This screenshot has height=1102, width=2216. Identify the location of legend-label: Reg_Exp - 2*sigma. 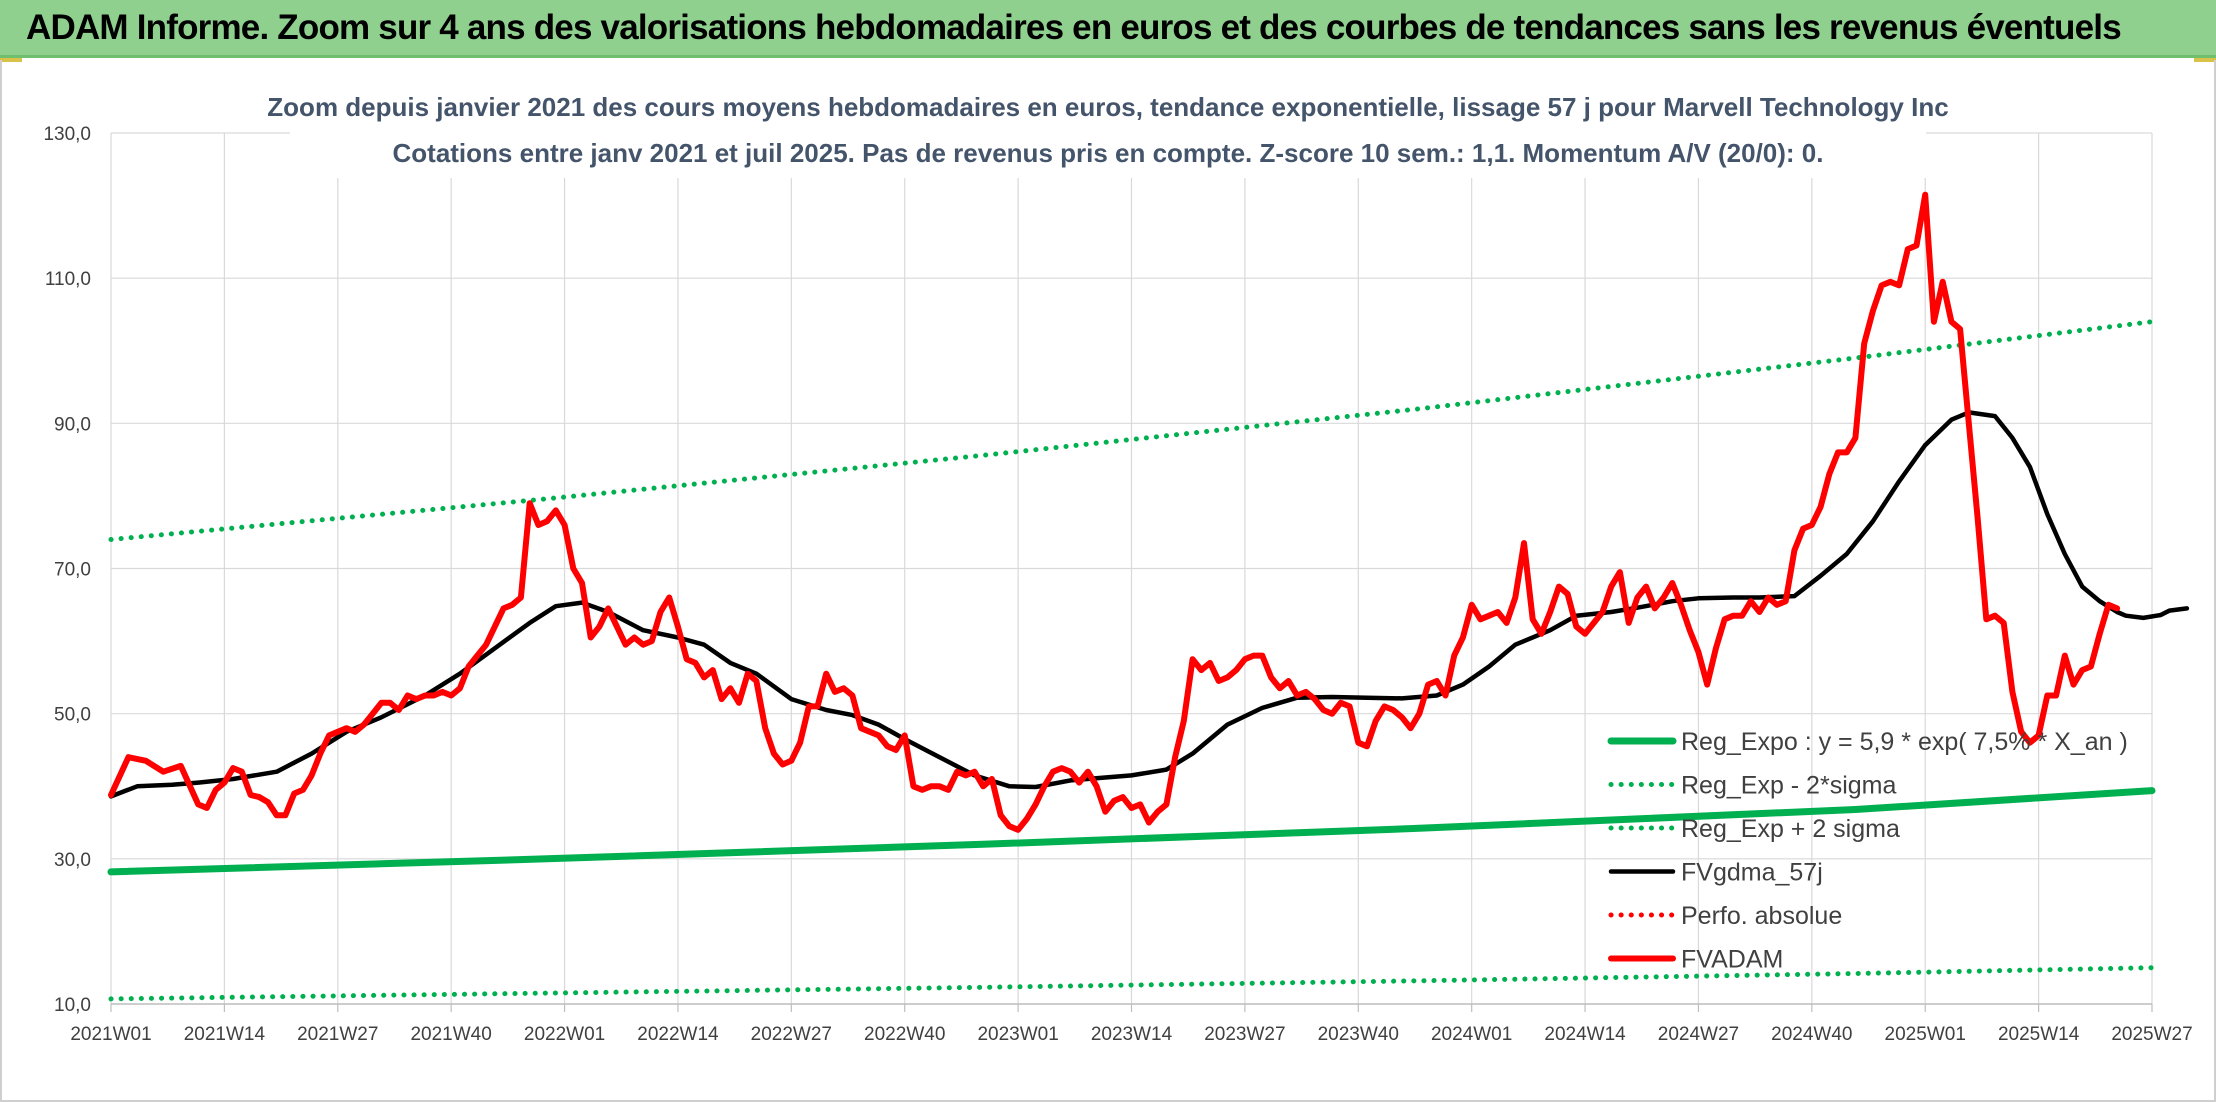
(1788, 786).